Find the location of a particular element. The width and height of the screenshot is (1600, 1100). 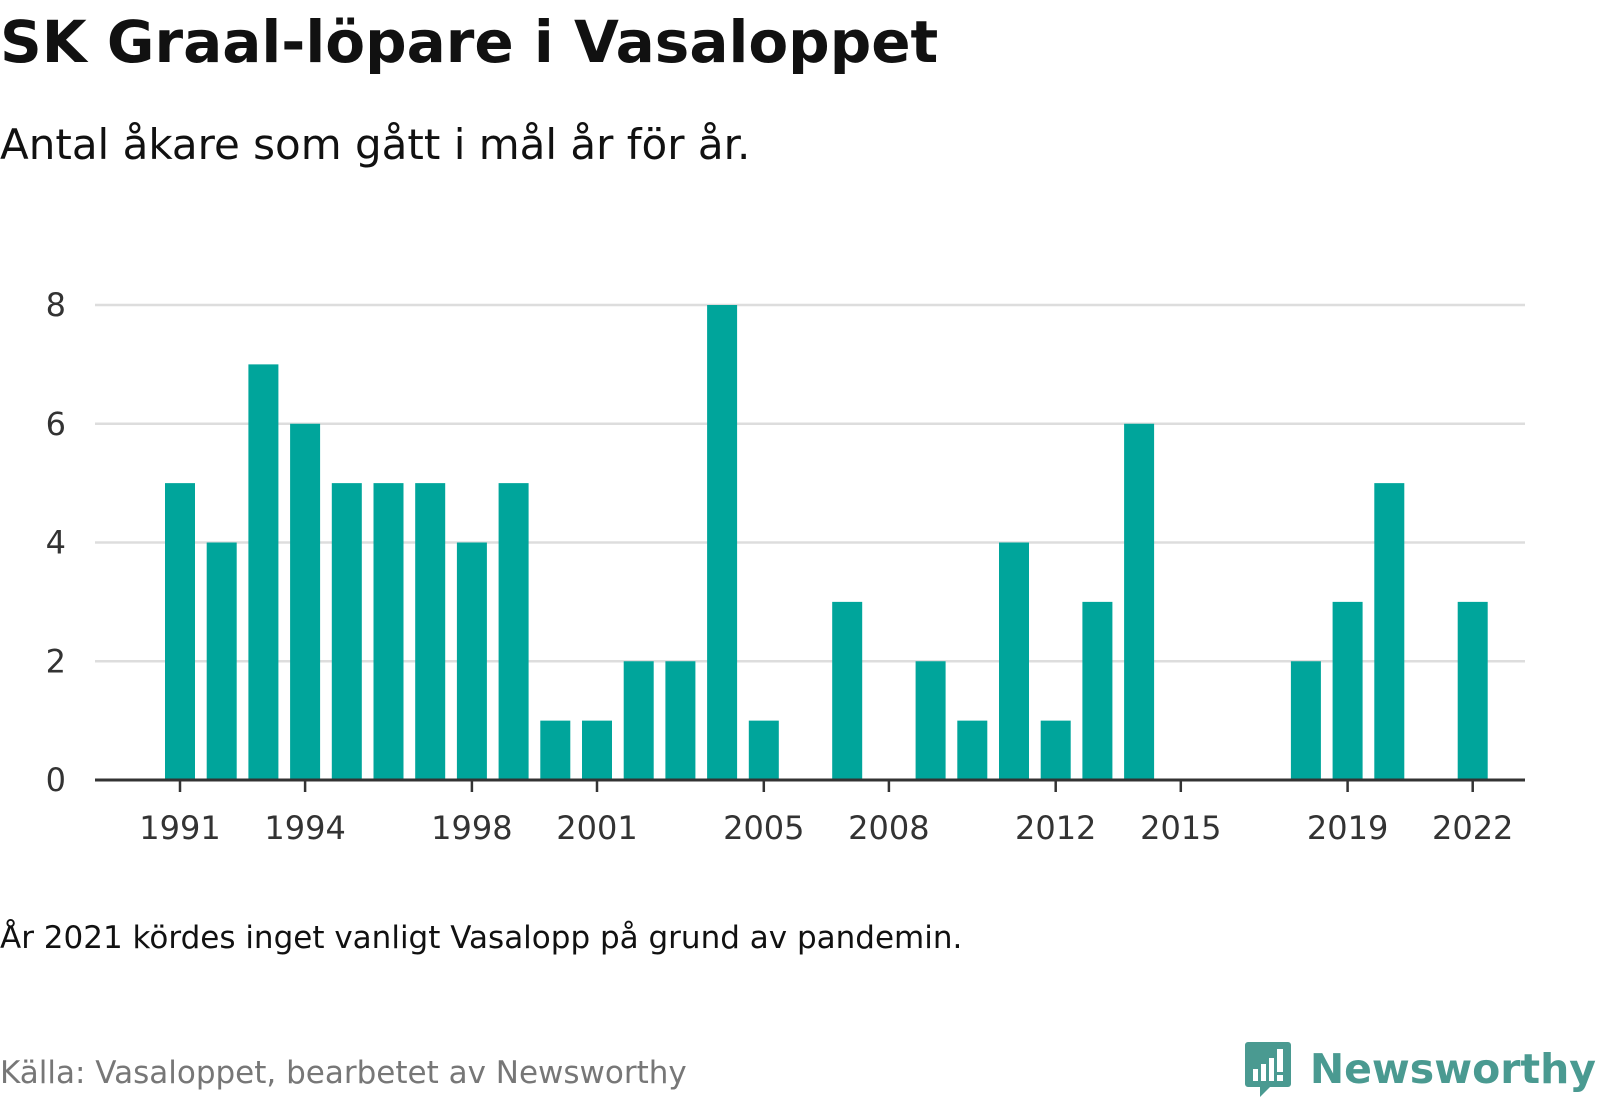

bar-1995 is located at coordinates (346, 631).